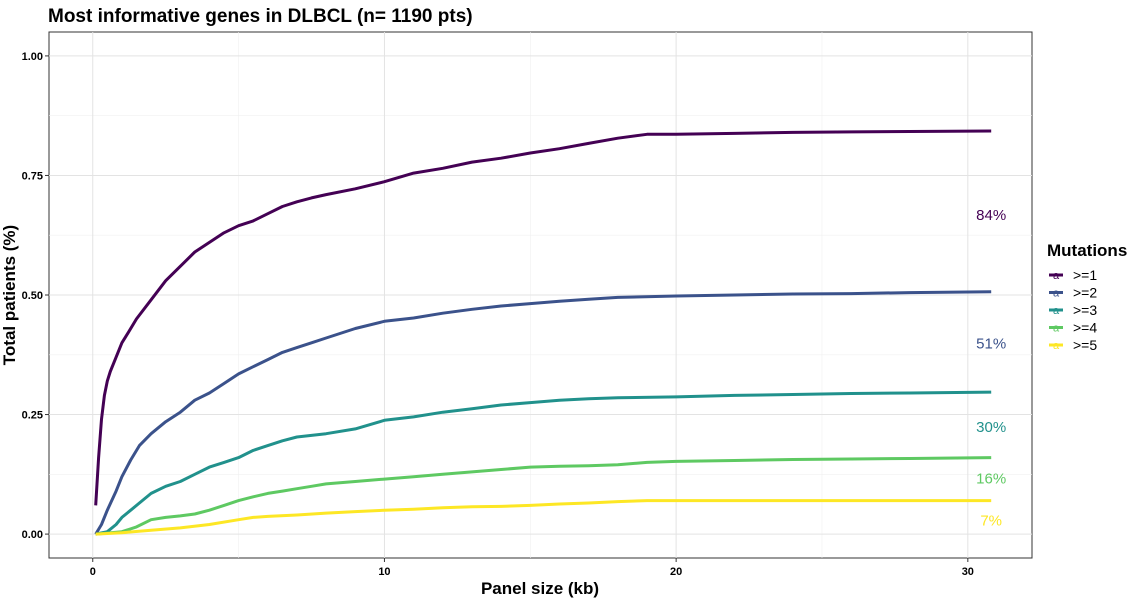 Image resolution: width=1140 pixels, height=601 pixels. I want to click on y-tick-label: 0.25, so click(32, 416).